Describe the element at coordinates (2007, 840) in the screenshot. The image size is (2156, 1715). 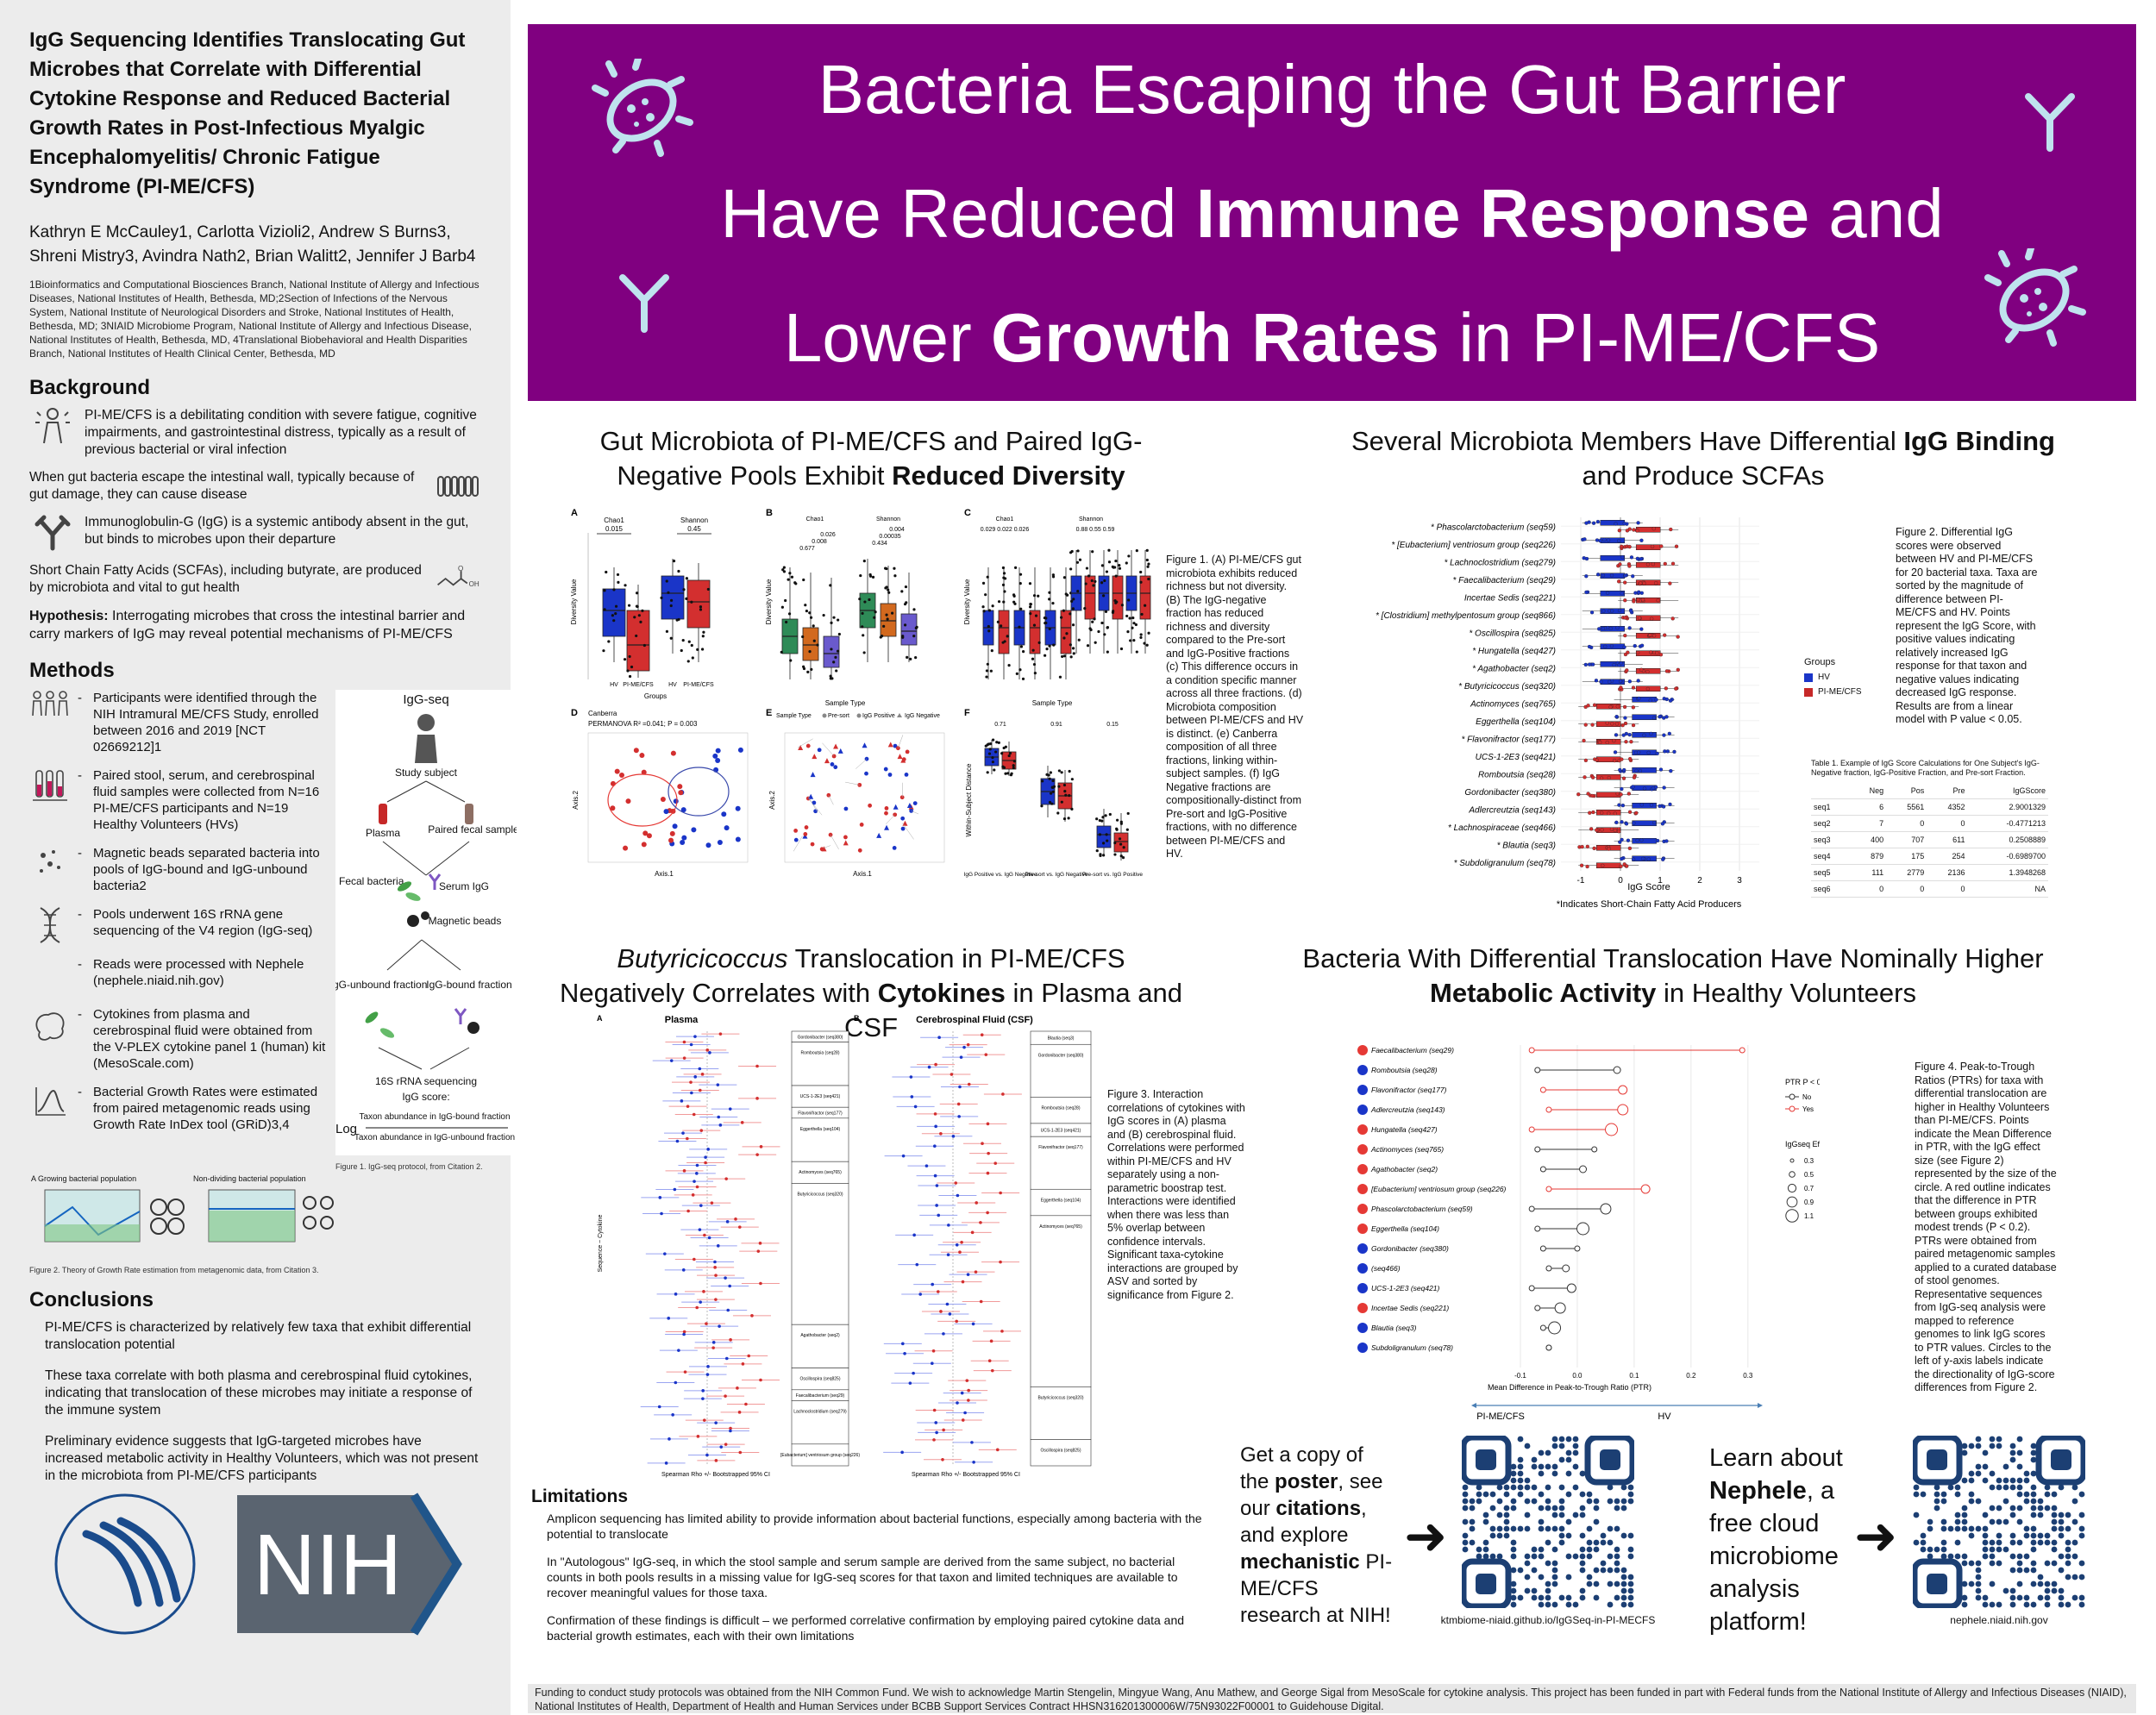
I see `table-cell: 0.2508889` at that location.